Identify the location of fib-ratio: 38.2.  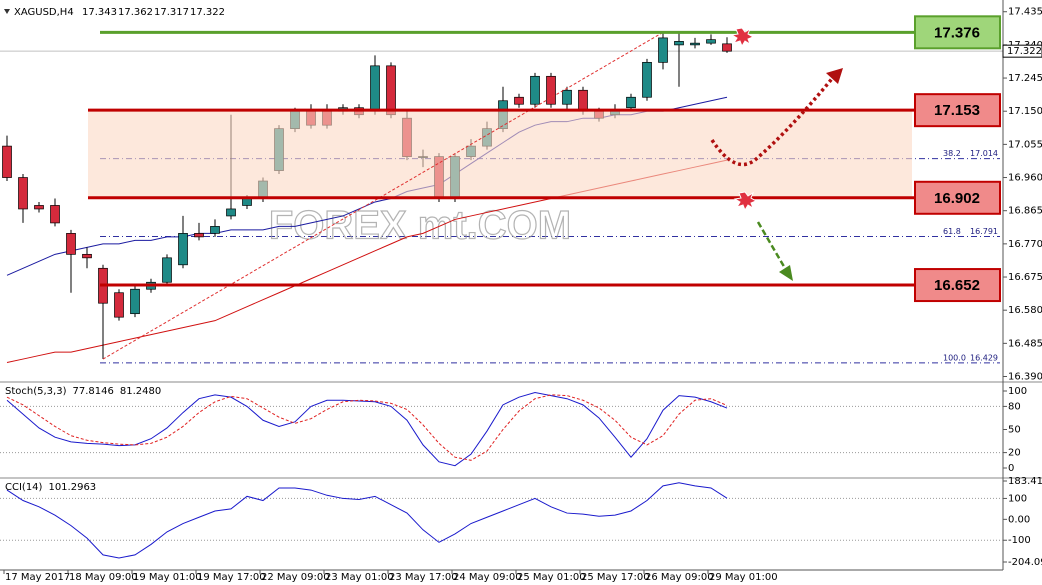
(952, 153).